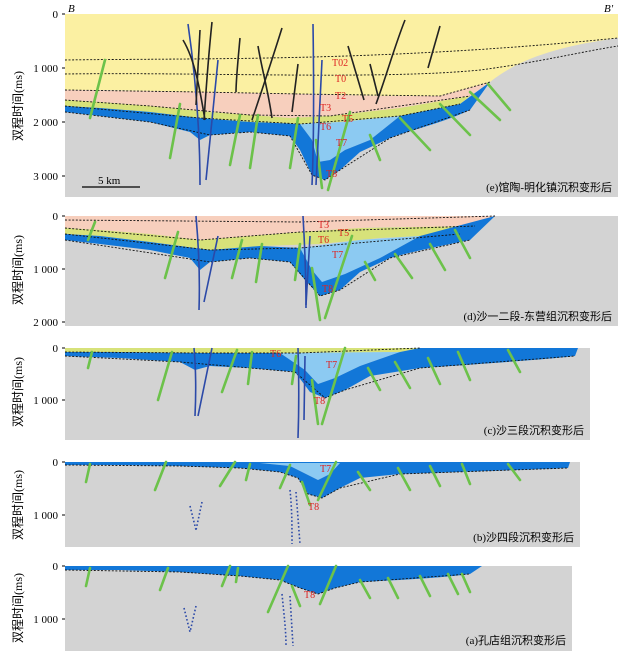 Image resolution: width=623 pixels, height=657 pixels. I want to click on panel-b-tick: 1 000, so click(45, 516).